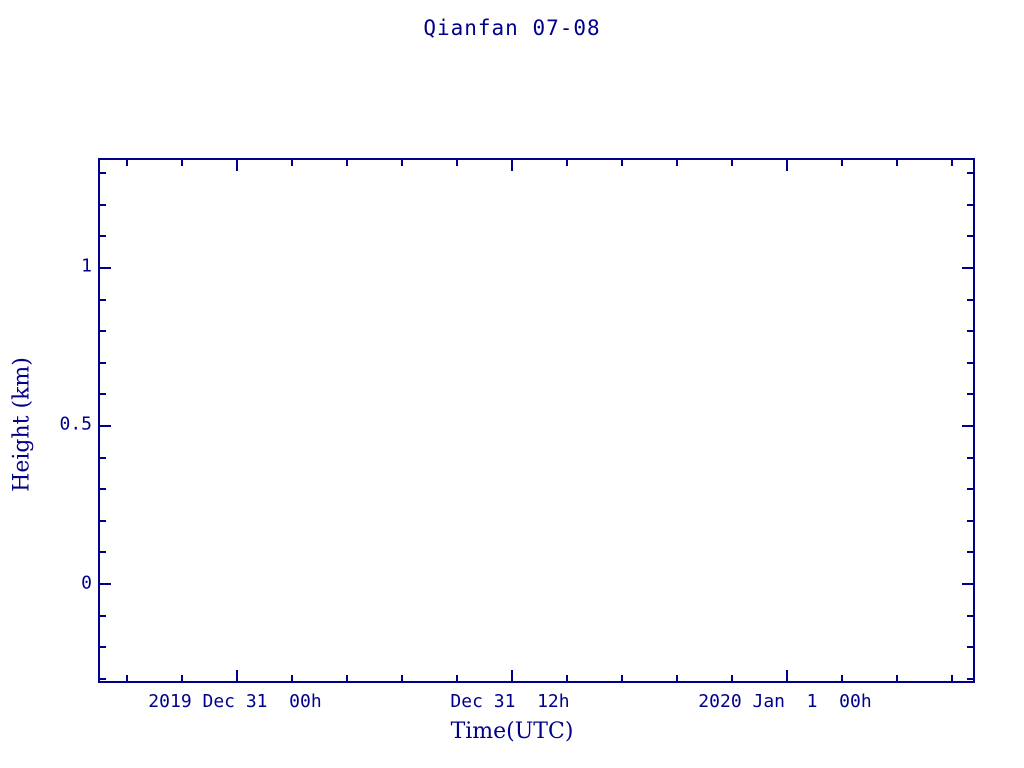 The width and height of the screenshot is (1024, 768). Describe the element at coordinates (86, 583) in the screenshot. I see `y-tick-label: 0` at that location.